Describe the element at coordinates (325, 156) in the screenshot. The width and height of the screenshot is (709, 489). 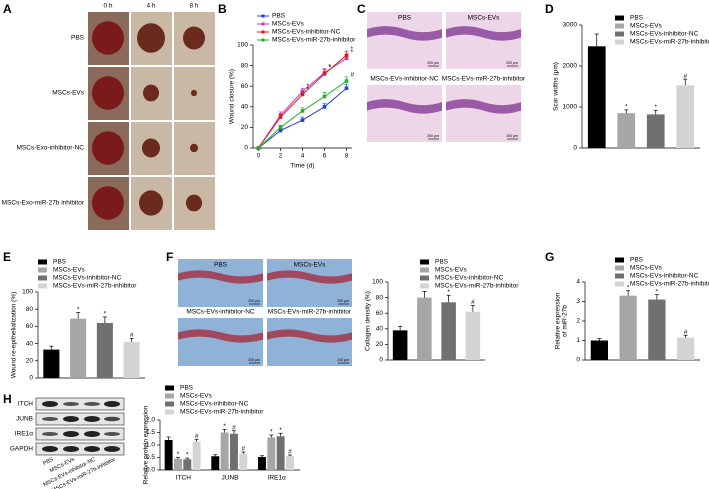
I see `x-tick-label: 6` at that location.